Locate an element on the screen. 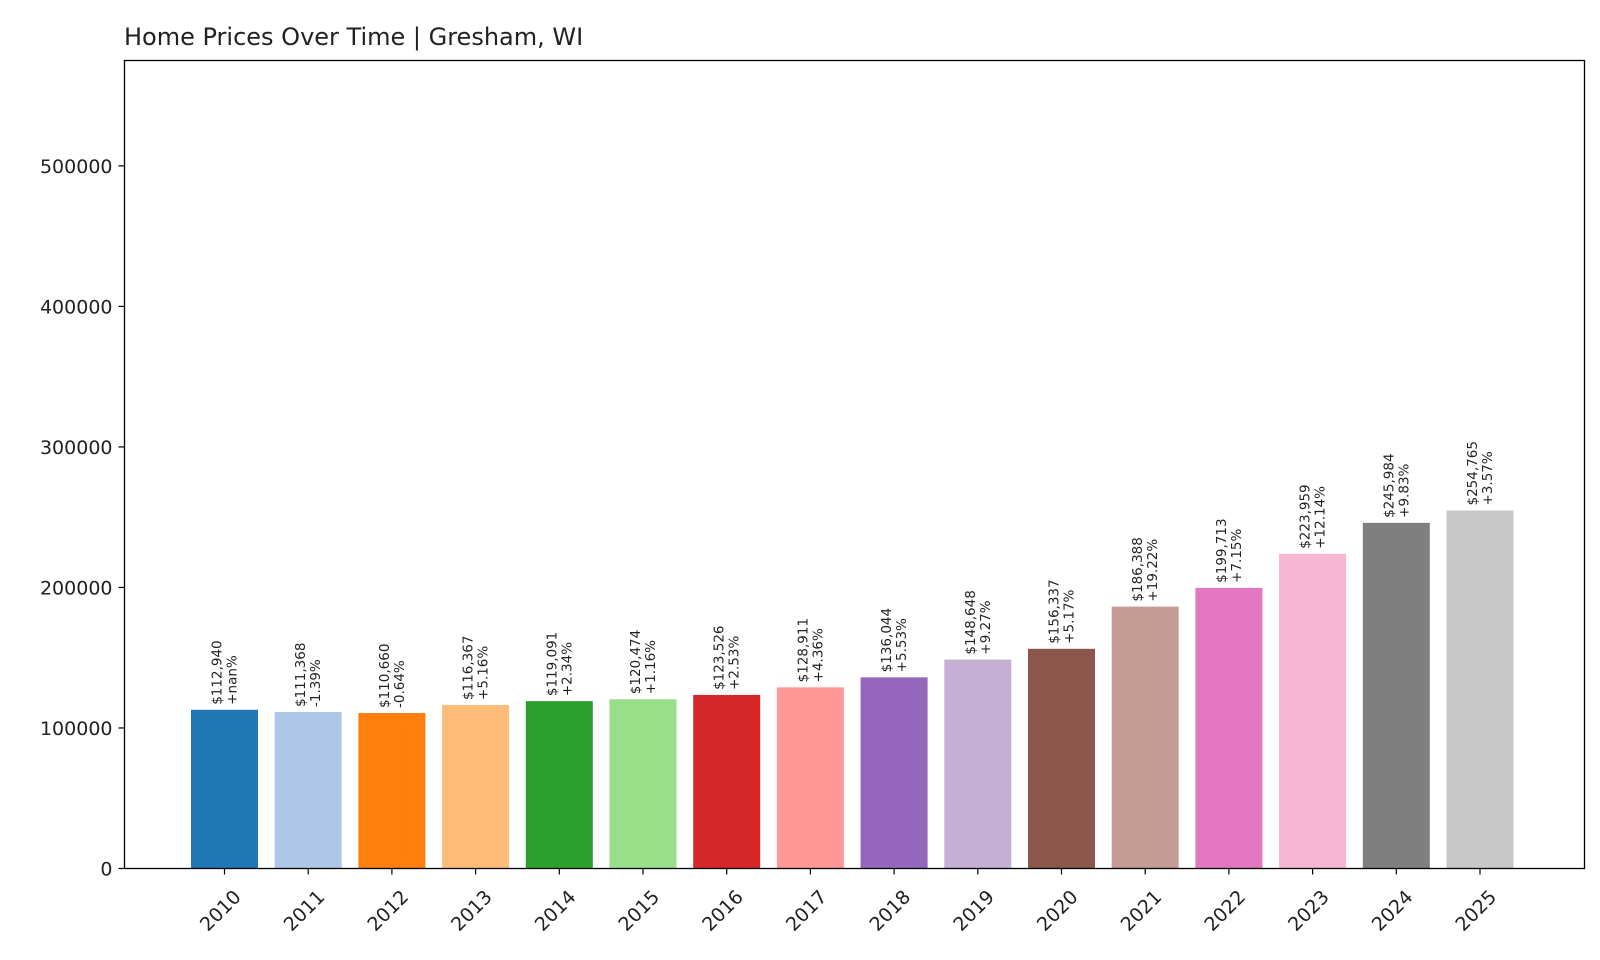 This screenshot has width=1600, height=960. y-tick-label: 200000 is located at coordinates (76, 588).